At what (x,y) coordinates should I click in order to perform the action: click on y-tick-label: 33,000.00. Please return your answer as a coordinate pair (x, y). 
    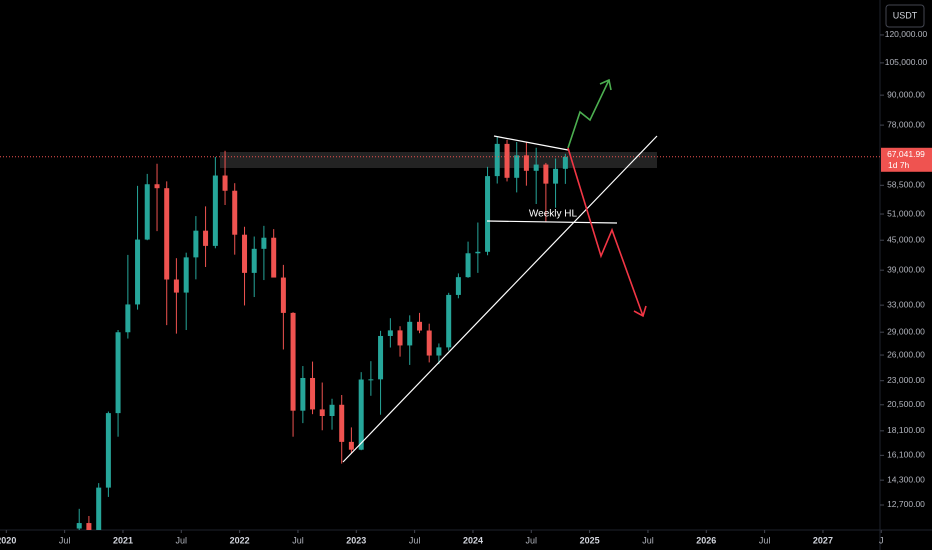
    Looking at the image, I should click on (906, 304).